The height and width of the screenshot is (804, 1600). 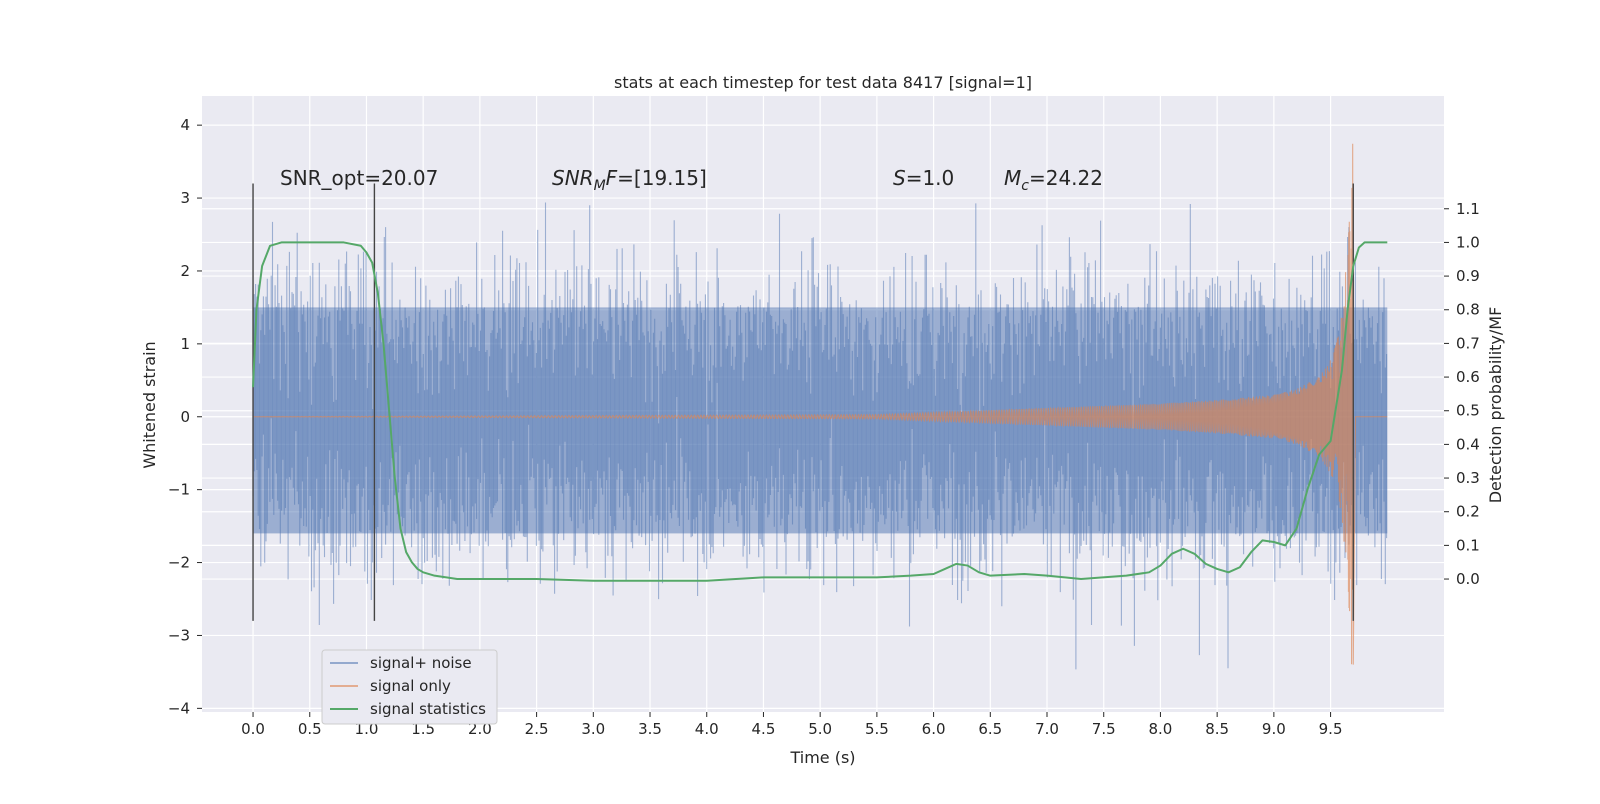 What do you see at coordinates (421, 663) in the screenshot?
I see `legend-label-signal-noise: signal+ noise` at bounding box center [421, 663].